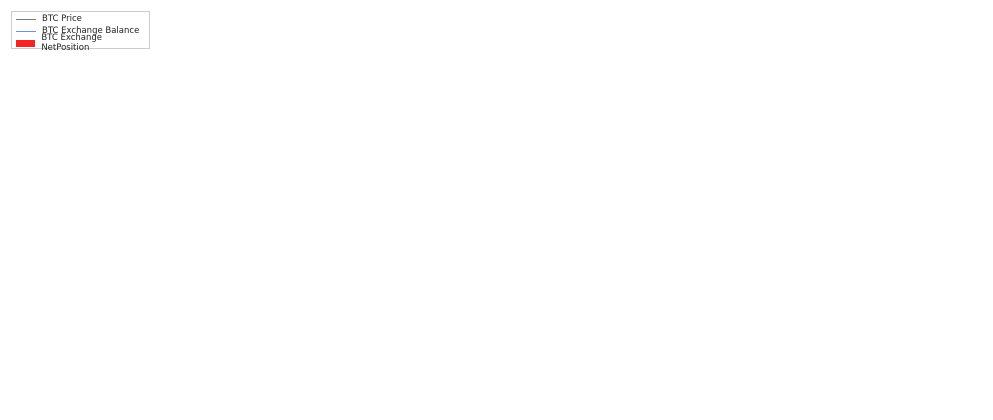  Describe the element at coordinates (949, 156) in the screenshot. I see `net-tick-label: 100` at that location.